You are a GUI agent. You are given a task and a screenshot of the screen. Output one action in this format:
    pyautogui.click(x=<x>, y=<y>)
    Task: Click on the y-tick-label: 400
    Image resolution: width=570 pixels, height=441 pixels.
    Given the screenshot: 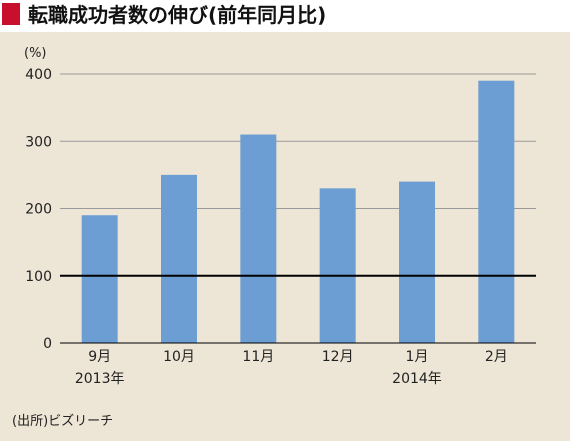 What is the action you would take?
    pyautogui.click(x=38, y=75)
    